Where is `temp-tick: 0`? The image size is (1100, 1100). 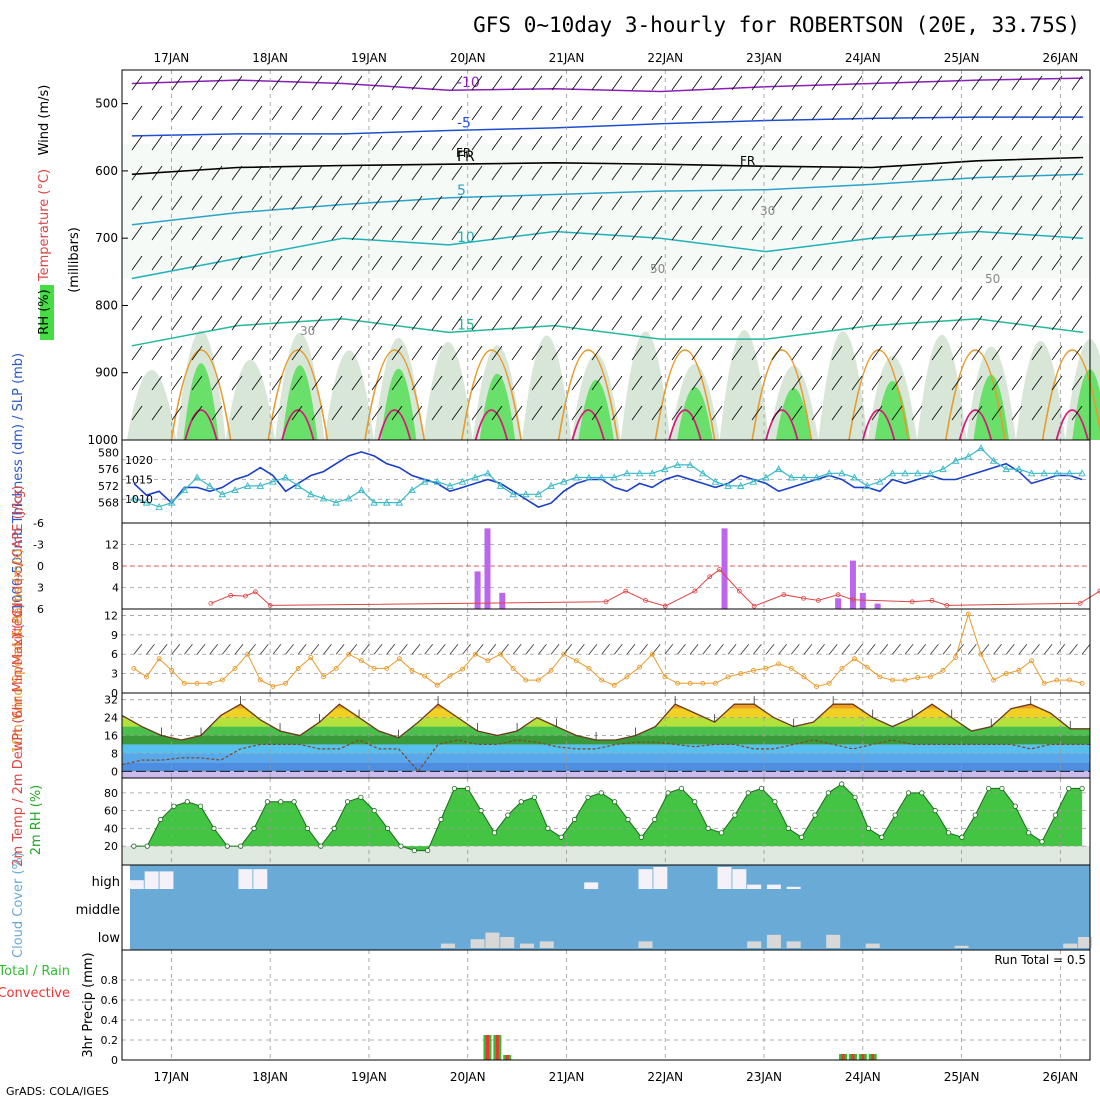
temp-tick: 0 is located at coordinates (114, 771).